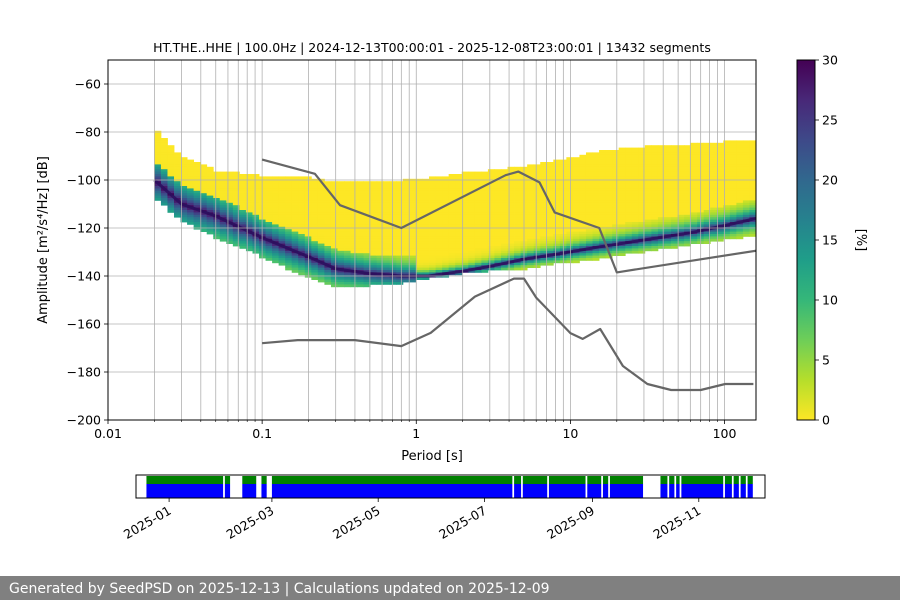 The image size is (900, 602). What do you see at coordinates (605, 491) in the screenshot?
I see `data-availability-segment` at bounding box center [605, 491].